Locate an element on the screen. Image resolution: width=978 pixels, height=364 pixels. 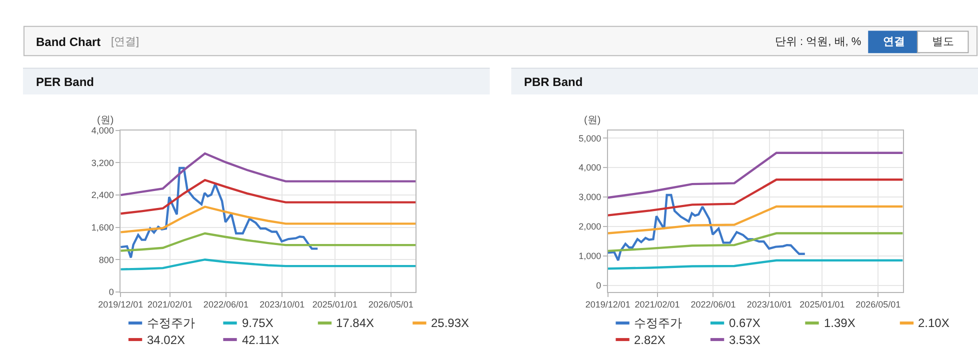
y-tick-label: 1,000 is located at coordinates (590, 256).